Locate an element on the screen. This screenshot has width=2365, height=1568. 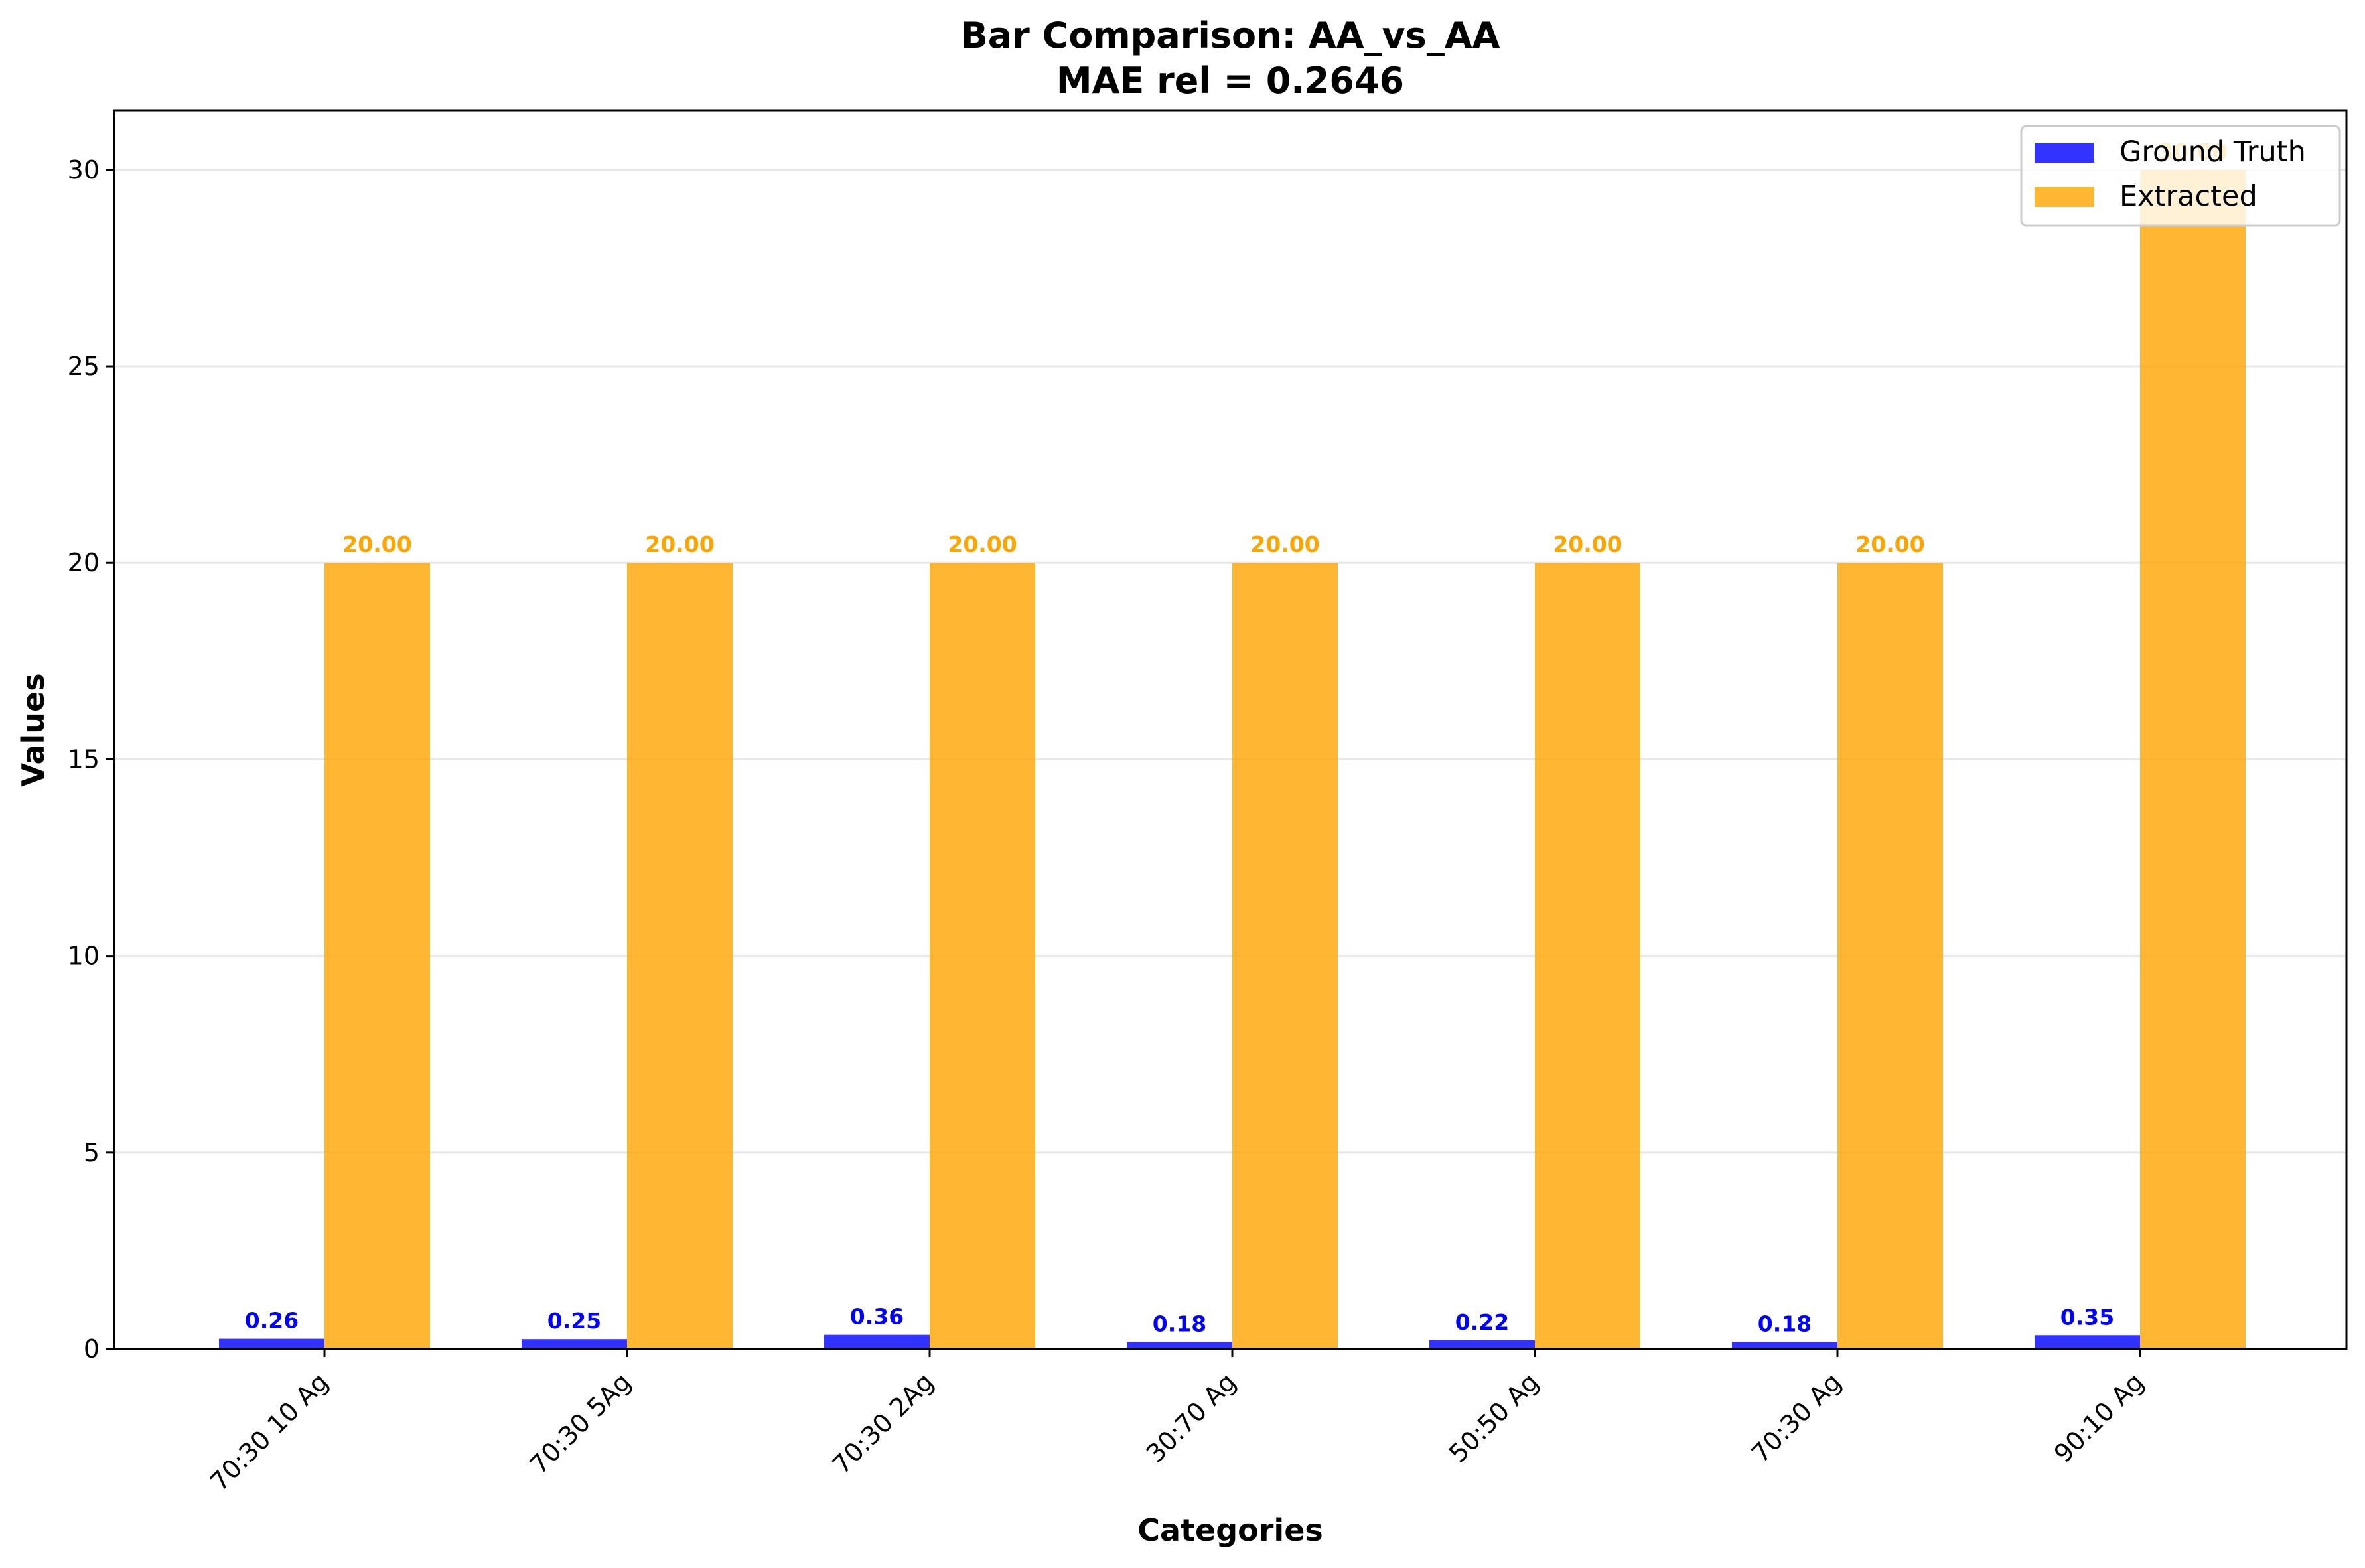
x-axis-label: Categories is located at coordinates (1230, 1530).